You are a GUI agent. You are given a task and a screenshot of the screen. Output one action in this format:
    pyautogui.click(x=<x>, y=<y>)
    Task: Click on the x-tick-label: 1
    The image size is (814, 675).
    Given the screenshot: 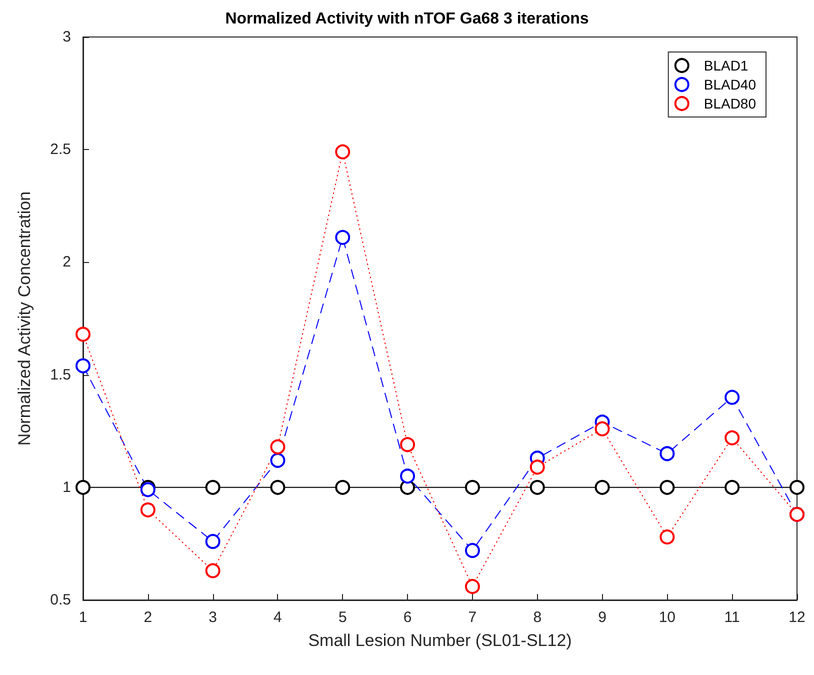 What is the action you would take?
    pyautogui.click(x=83, y=617)
    